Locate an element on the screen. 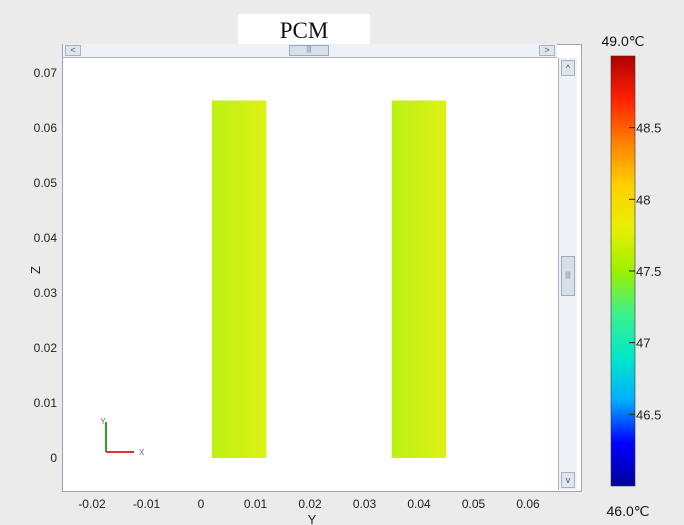 The image size is (684, 525). axis-triad: YX is located at coordinates (122, 437).